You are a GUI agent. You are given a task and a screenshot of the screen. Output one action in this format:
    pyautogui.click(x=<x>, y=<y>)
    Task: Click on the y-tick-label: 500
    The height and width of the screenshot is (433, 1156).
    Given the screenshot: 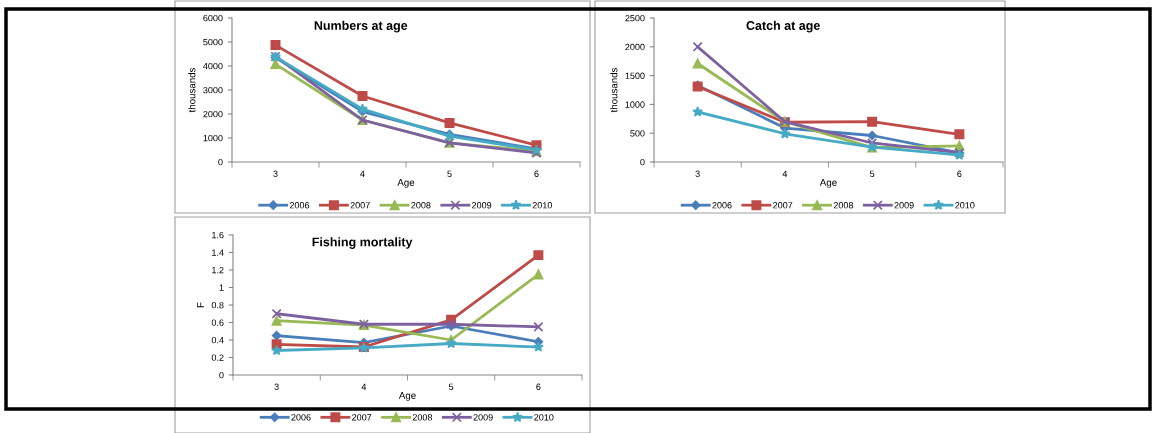 What is the action you would take?
    pyautogui.click(x=637, y=133)
    